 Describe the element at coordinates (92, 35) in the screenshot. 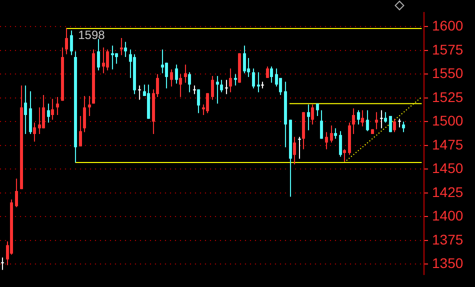

I see `annotation: 1598` at that location.